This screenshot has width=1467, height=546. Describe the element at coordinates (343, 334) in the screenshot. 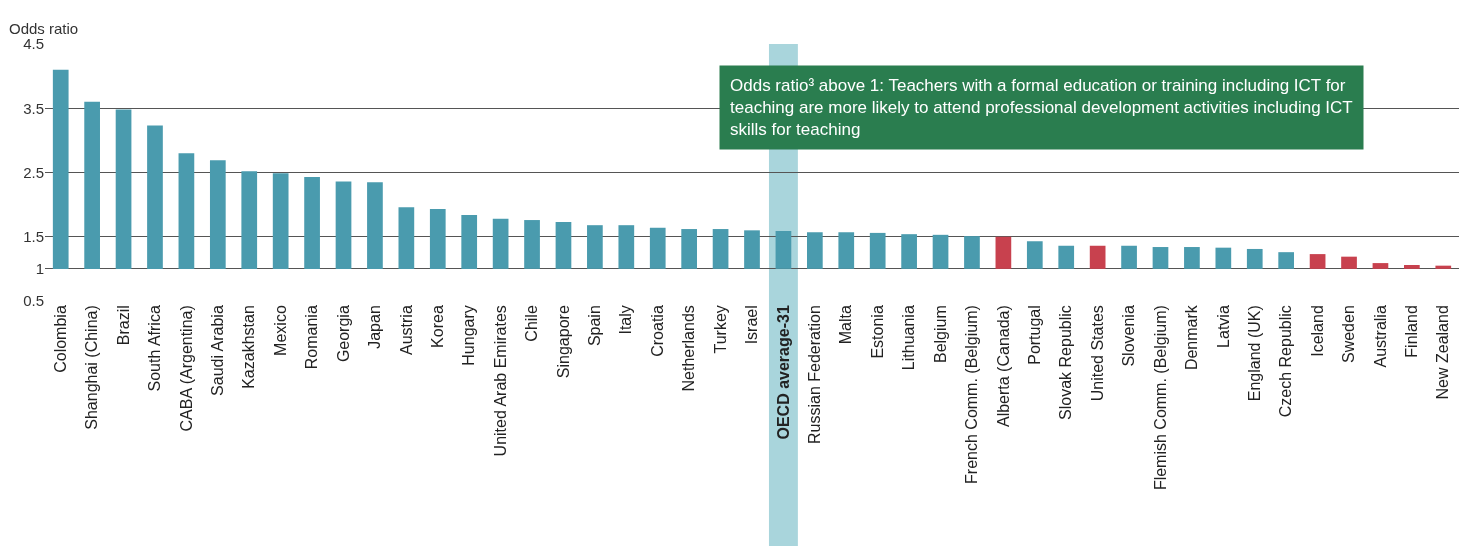

I see `x-tick-label: Georgia` at that location.